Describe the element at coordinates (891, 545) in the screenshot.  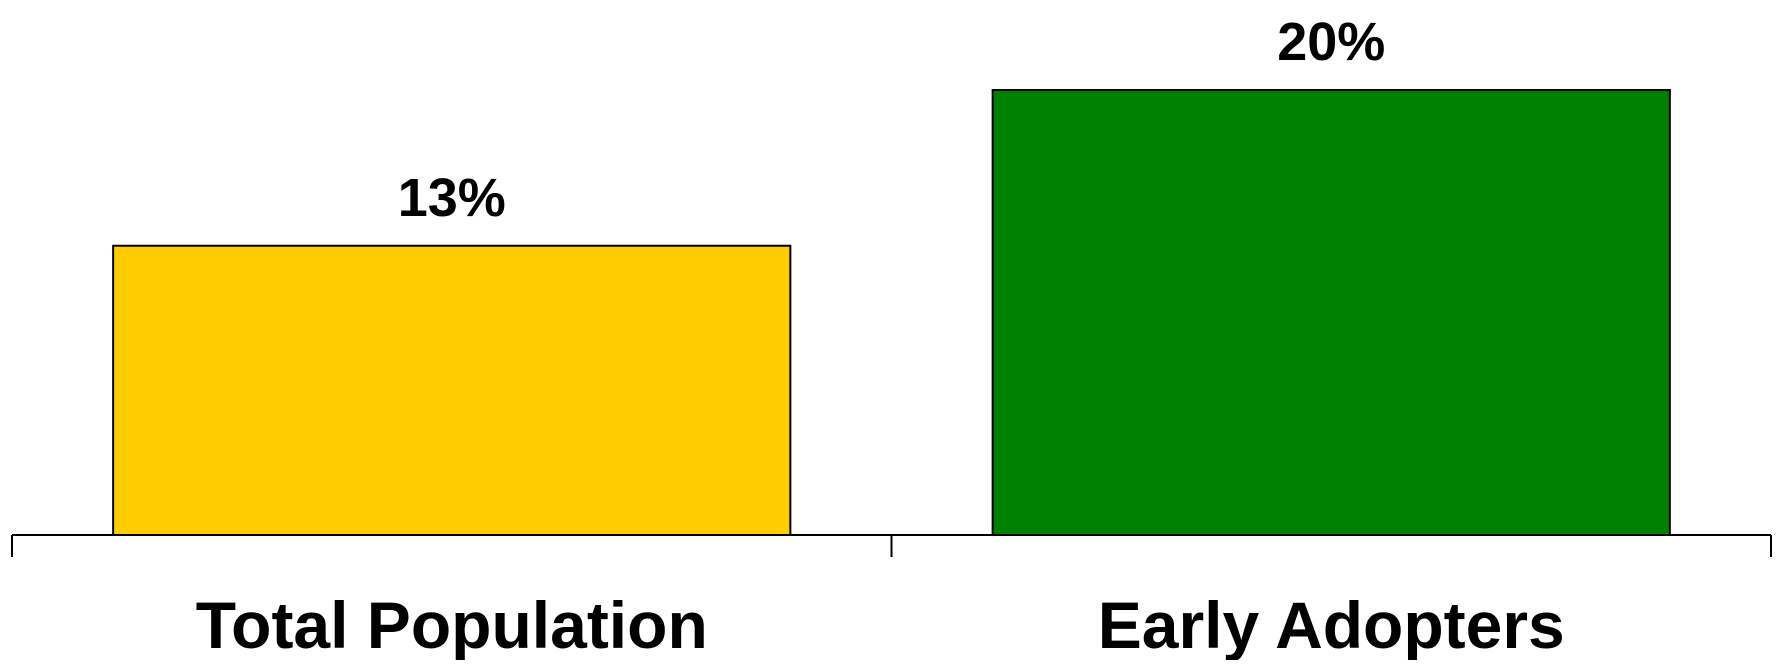
I see `x-axis` at that location.